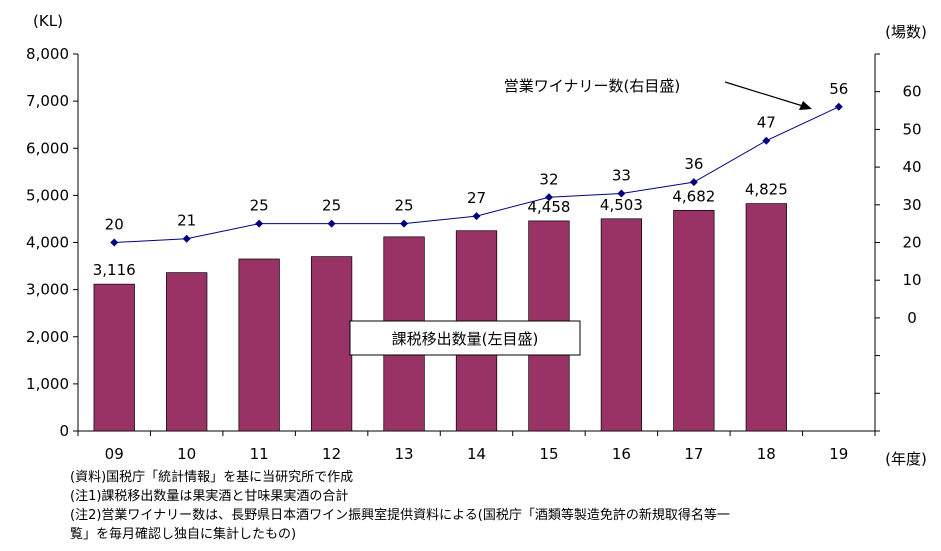  Describe the element at coordinates (912, 318) in the screenshot. I see `right-tick-label: 0` at that location.